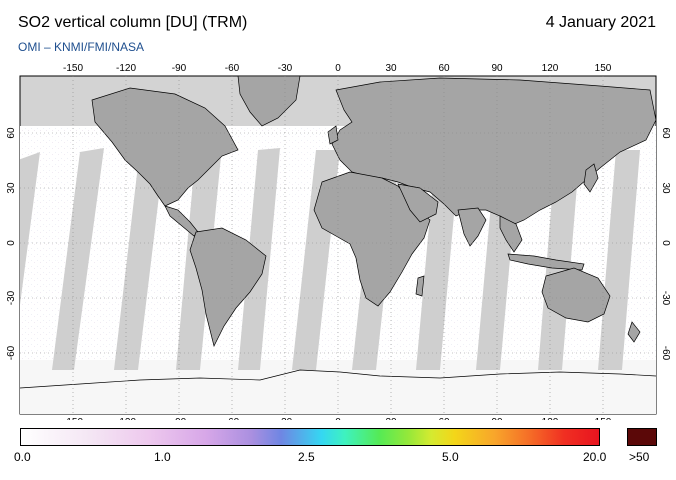 The height and width of the screenshot is (480, 676). Describe the element at coordinates (11, 297) in the screenshot. I see `lat-tick-left: -30` at that location.